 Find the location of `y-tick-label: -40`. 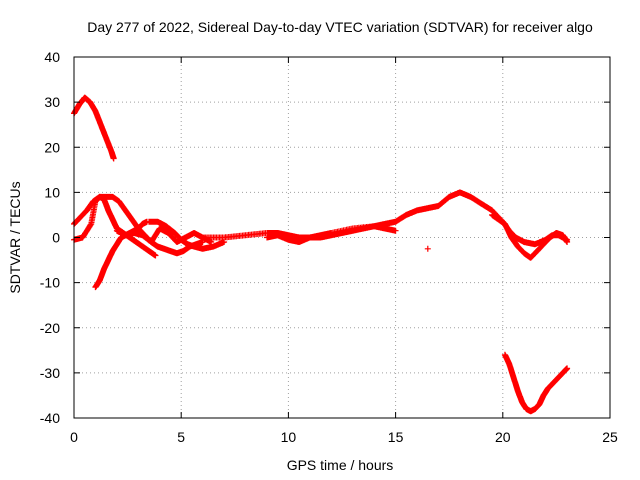

y-tick-label: -40 is located at coordinates (50, 418).